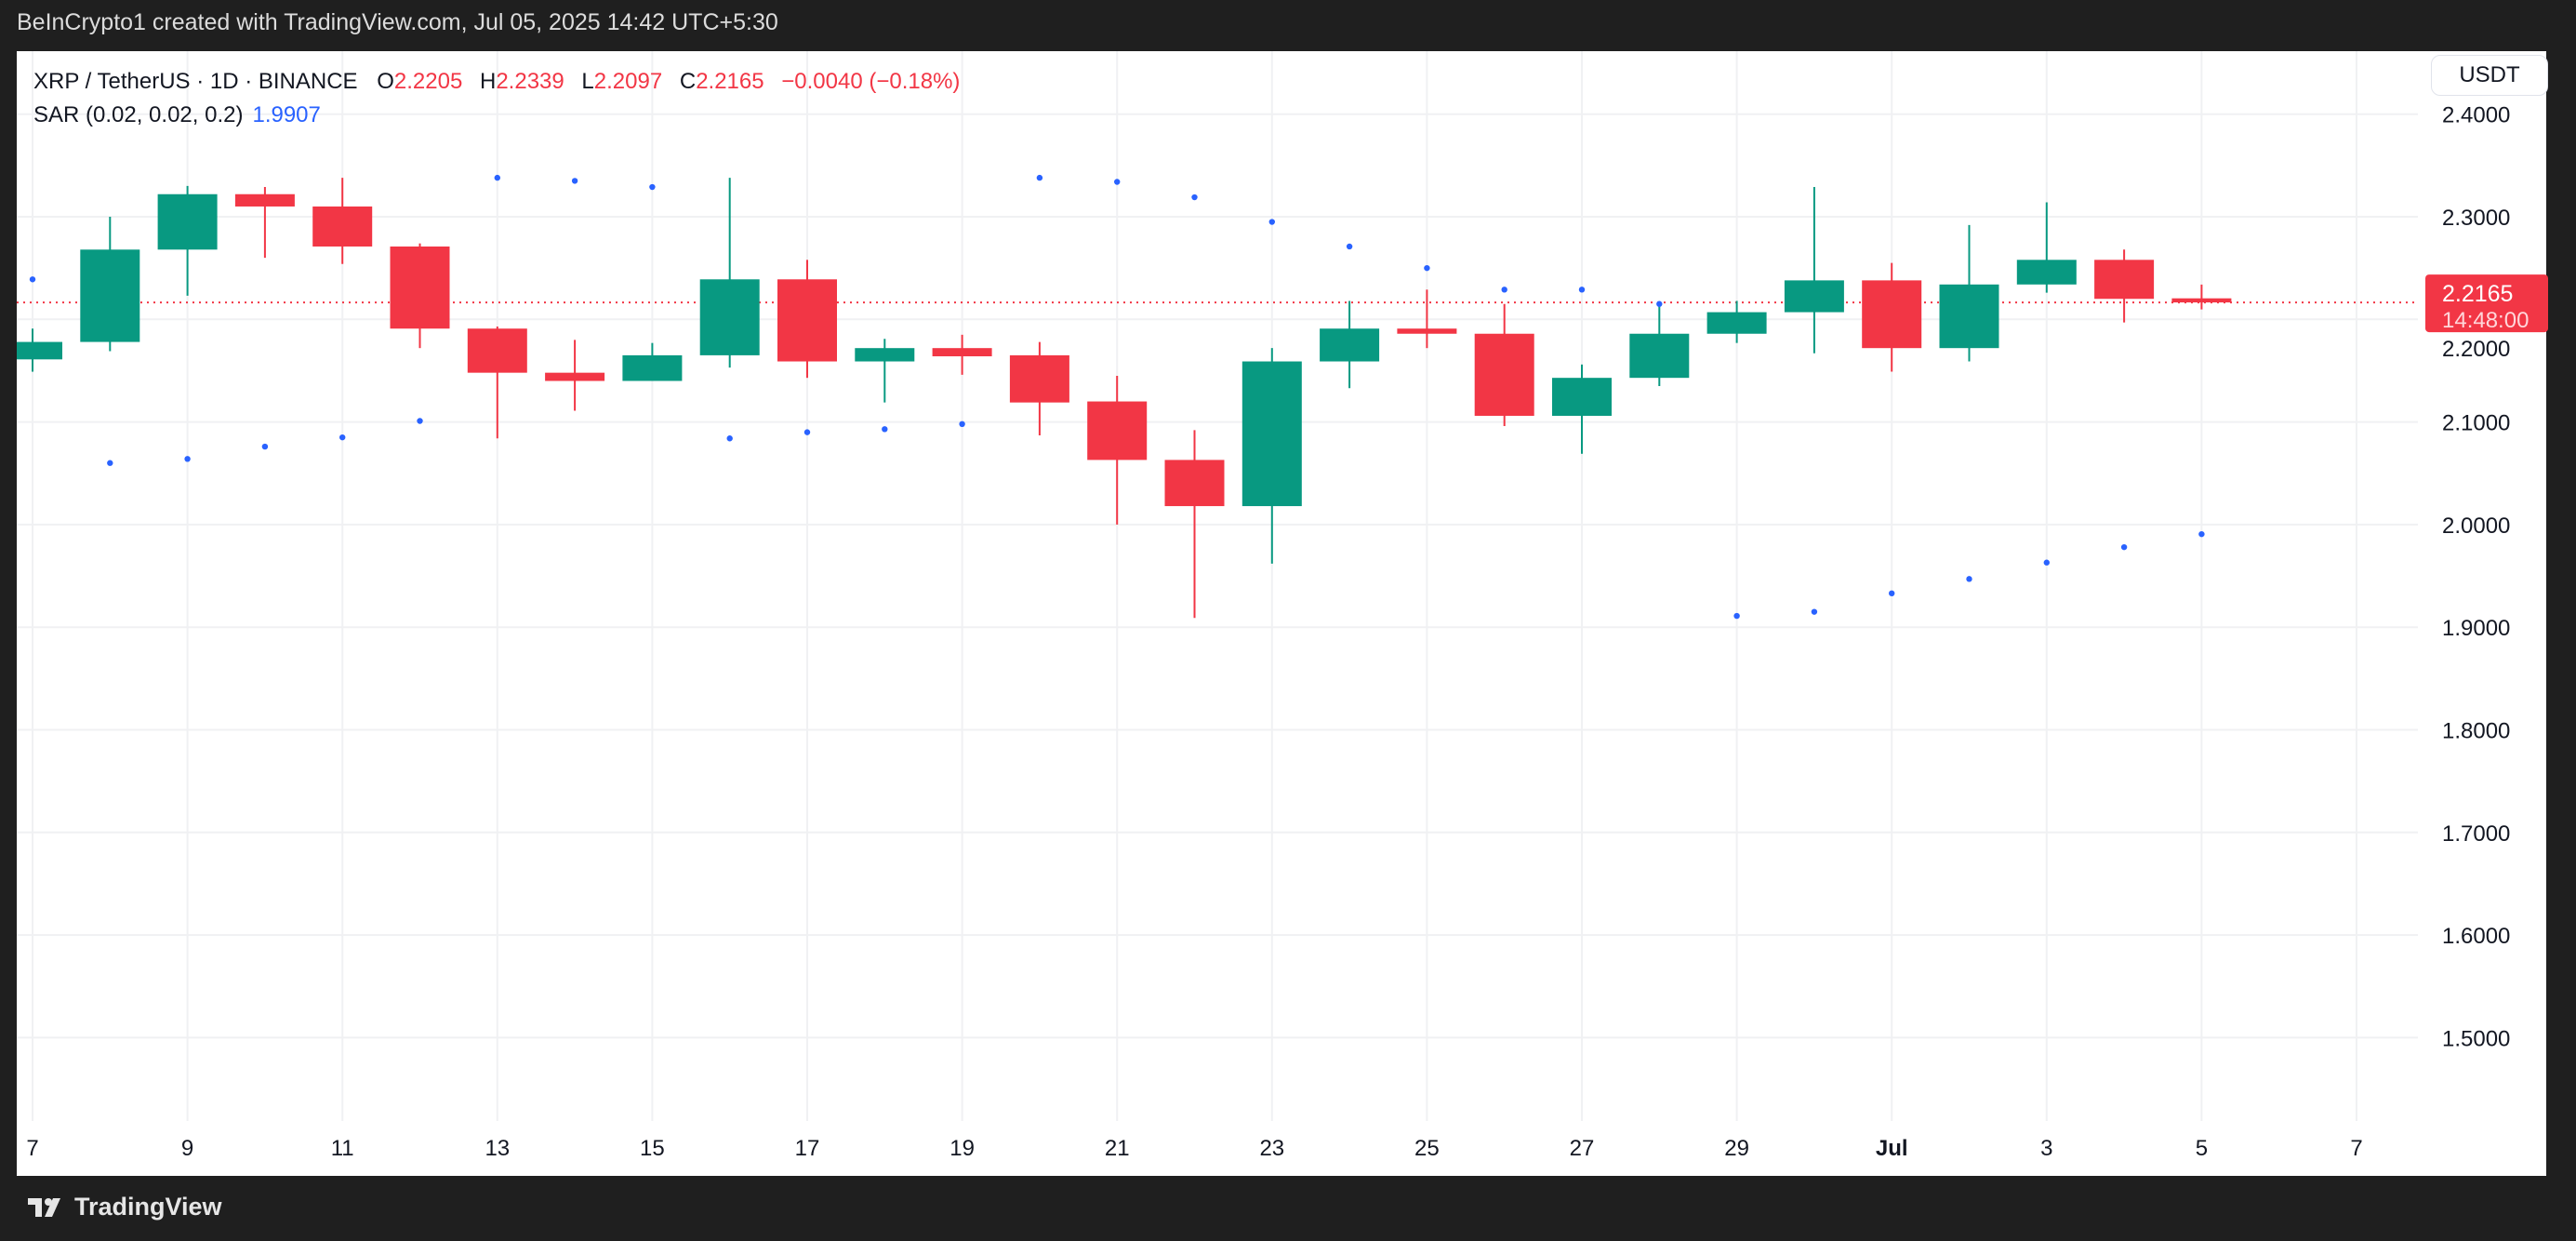  What do you see at coordinates (286, 115) in the screenshot?
I see `sar-value: 1.9907` at bounding box center [286, 115].